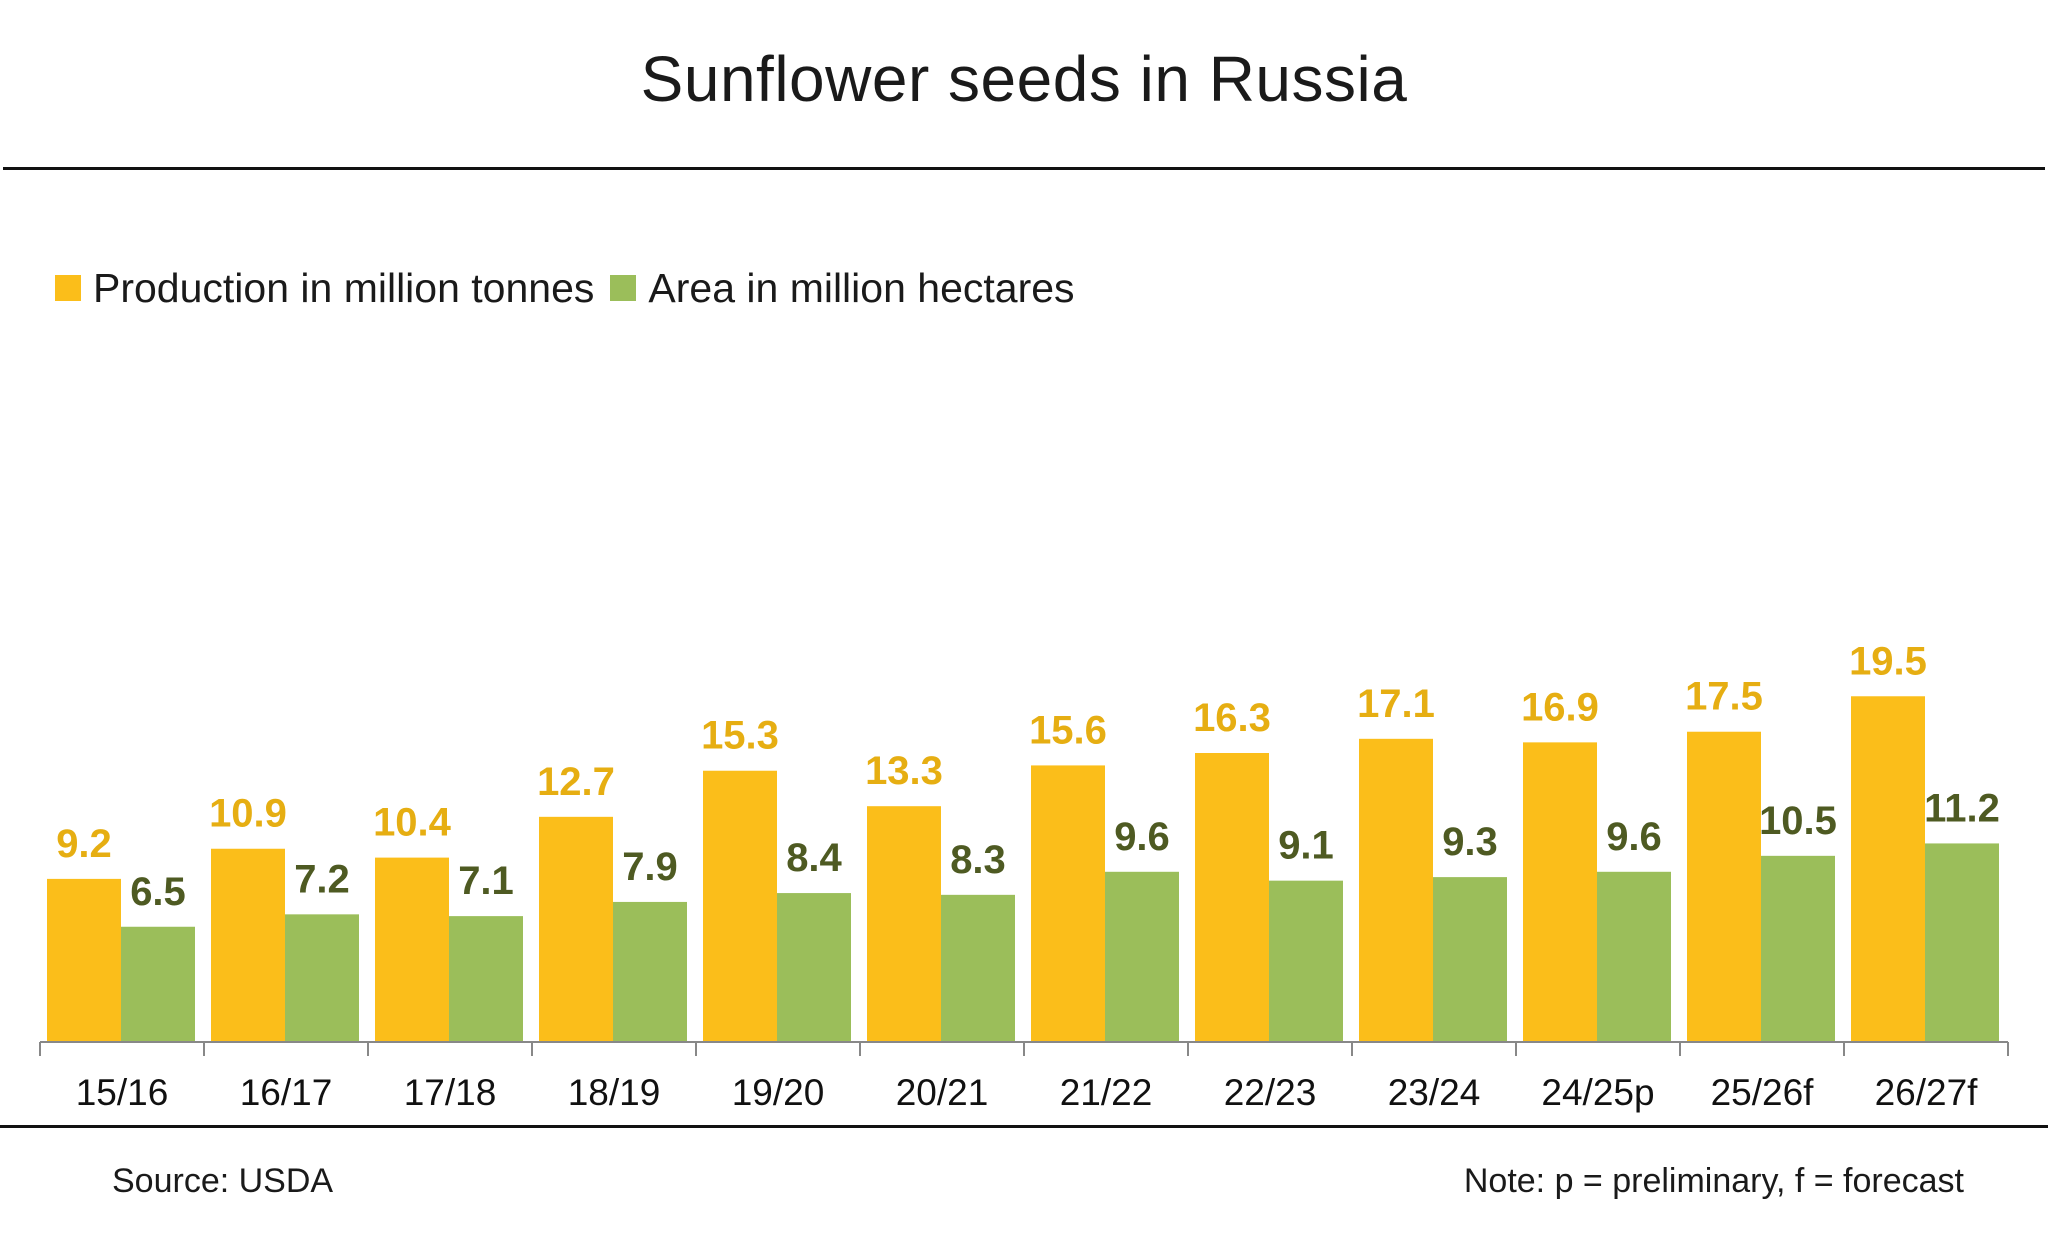 This screenshot has width=2048, height=1242. I want to click on data-label-production-23/24: 17.1, so click(1396, 704).